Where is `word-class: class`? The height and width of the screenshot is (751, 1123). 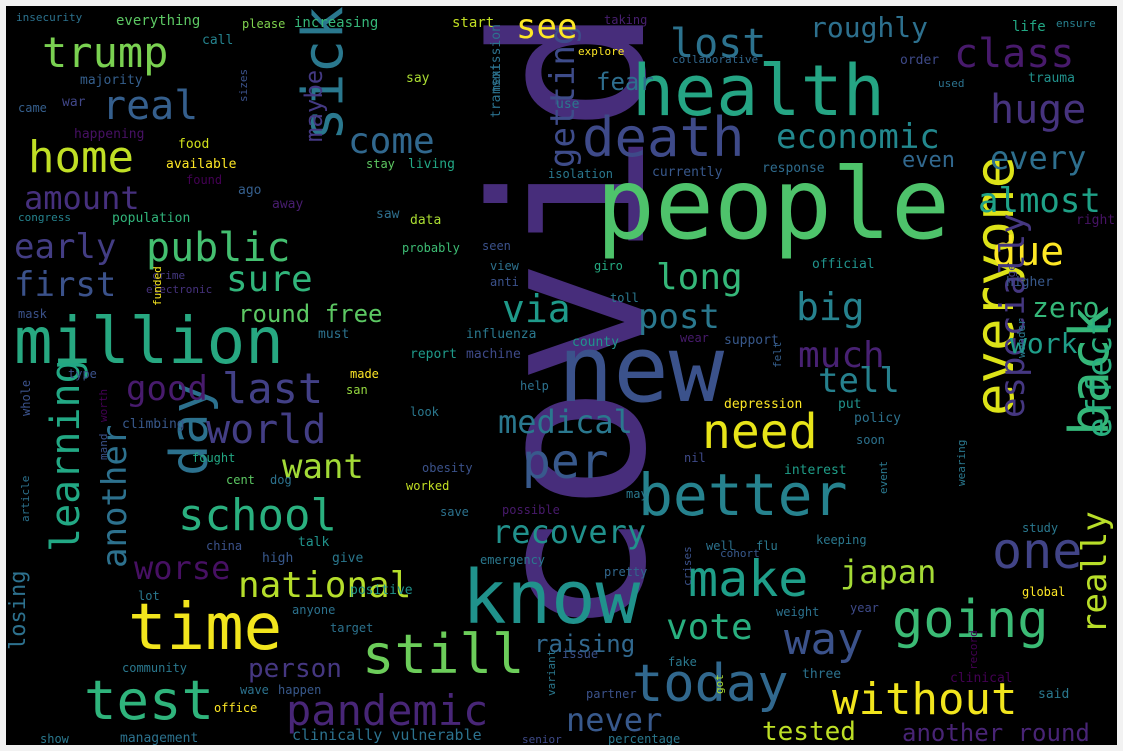
word-class: class is located at coordinates (1014, 54).